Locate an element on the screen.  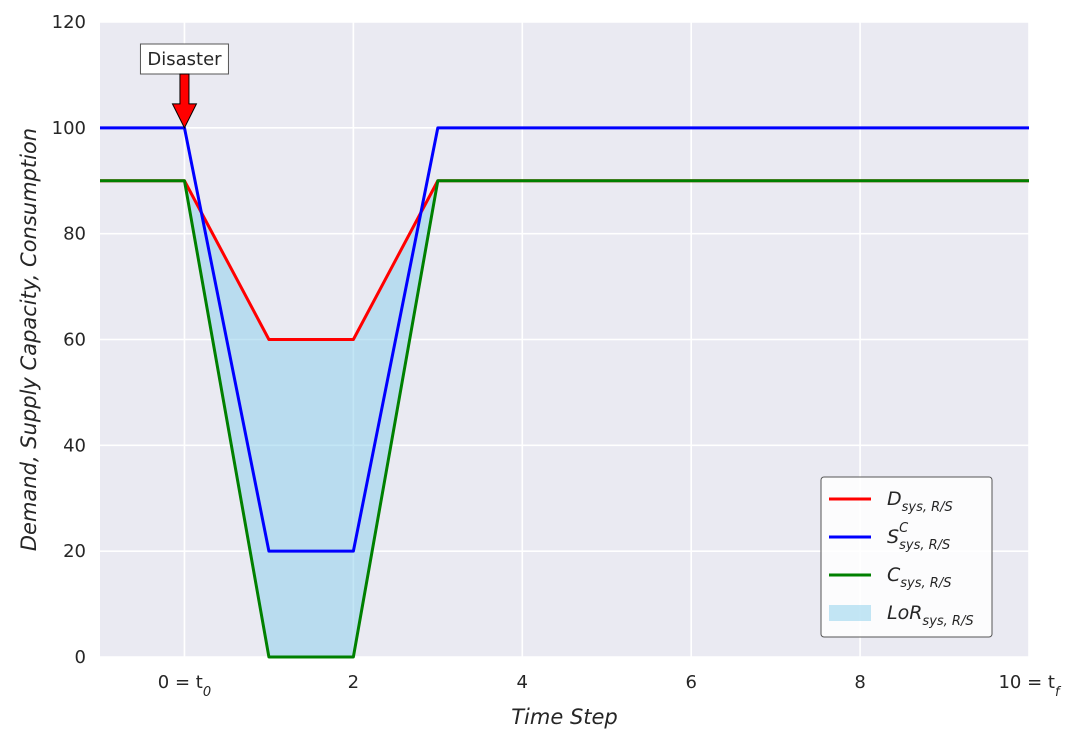
y-tick-labels: 0 20 40 60 80 100 120 is located at coordinates (69, 340).